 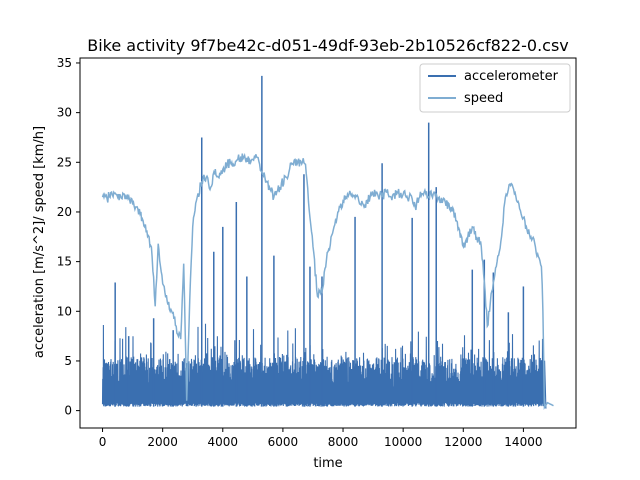 What do you see at coordinates (483, 98) in the screenshot?
I see `legend-label: speed` at bounding box center [483, 98].